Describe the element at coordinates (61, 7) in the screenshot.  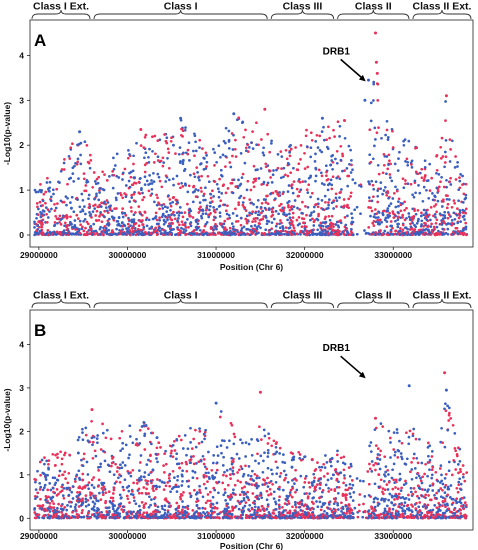
I see `region-label: Class I Ext.` at that location.